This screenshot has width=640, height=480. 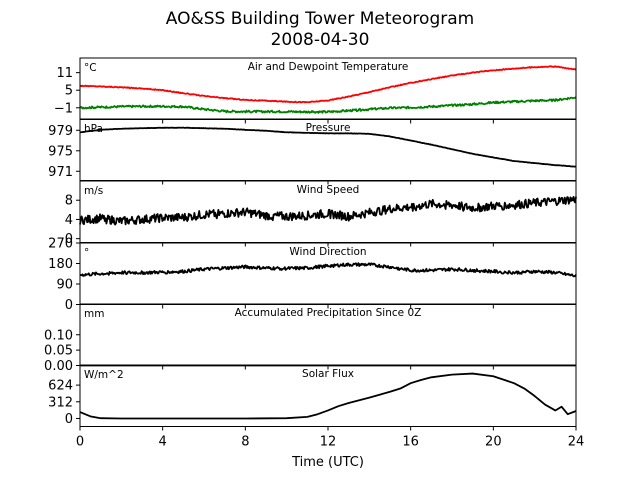 What do you see at coordinates (328, 396) in the screenshot?
I see `panel-6-series-1-line` at bounding box center [328, 396].